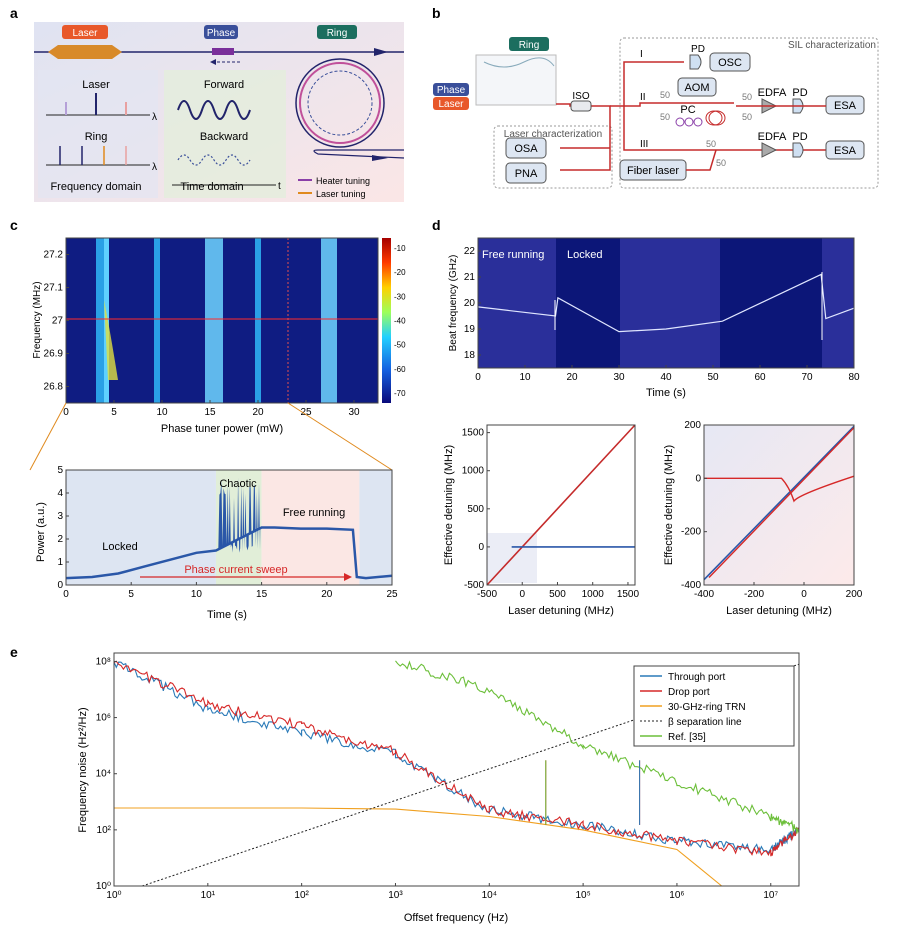  Describe the element at coordinates (653, 171) in the screenshot. I see `fiber-laser-label: Fiber laser` at that location.